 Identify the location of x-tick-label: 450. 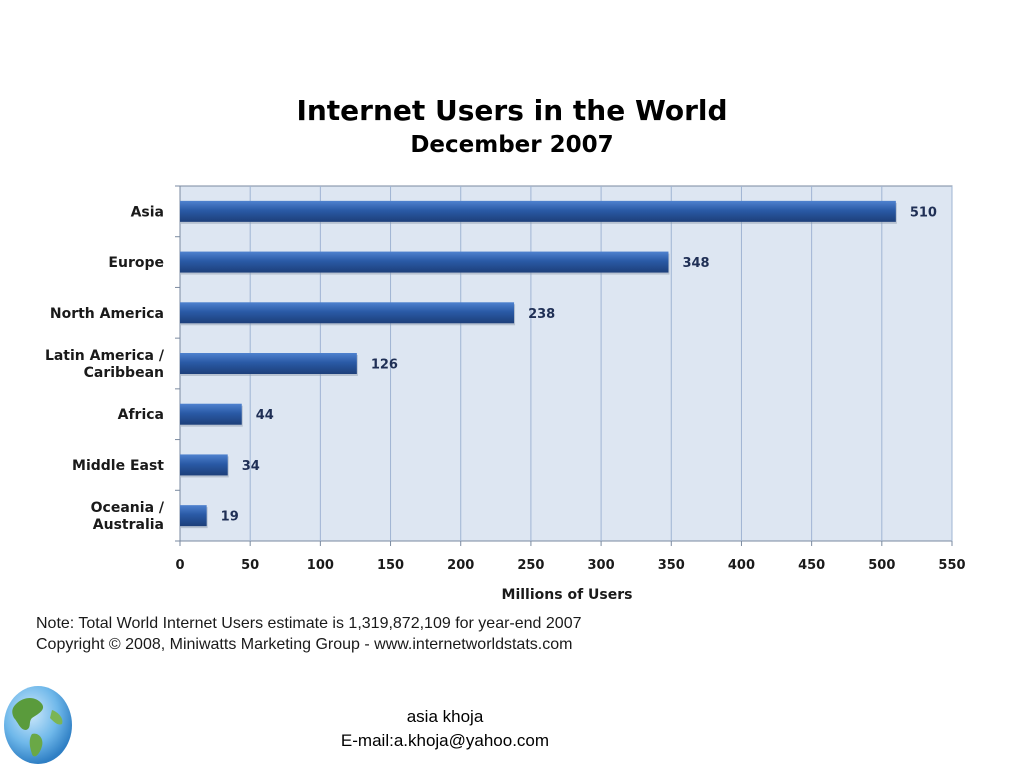
(811, 565).